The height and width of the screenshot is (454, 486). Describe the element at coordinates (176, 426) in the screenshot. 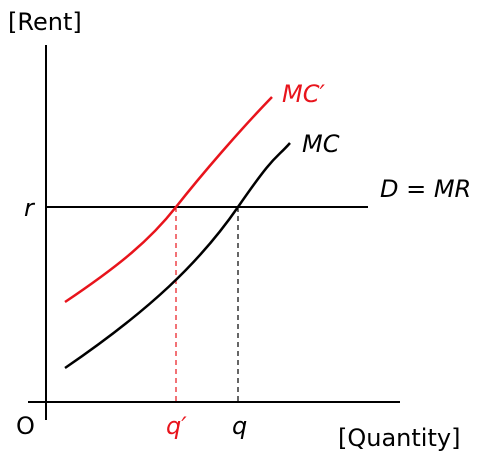

I see `q-prime-label: q′` at that location.